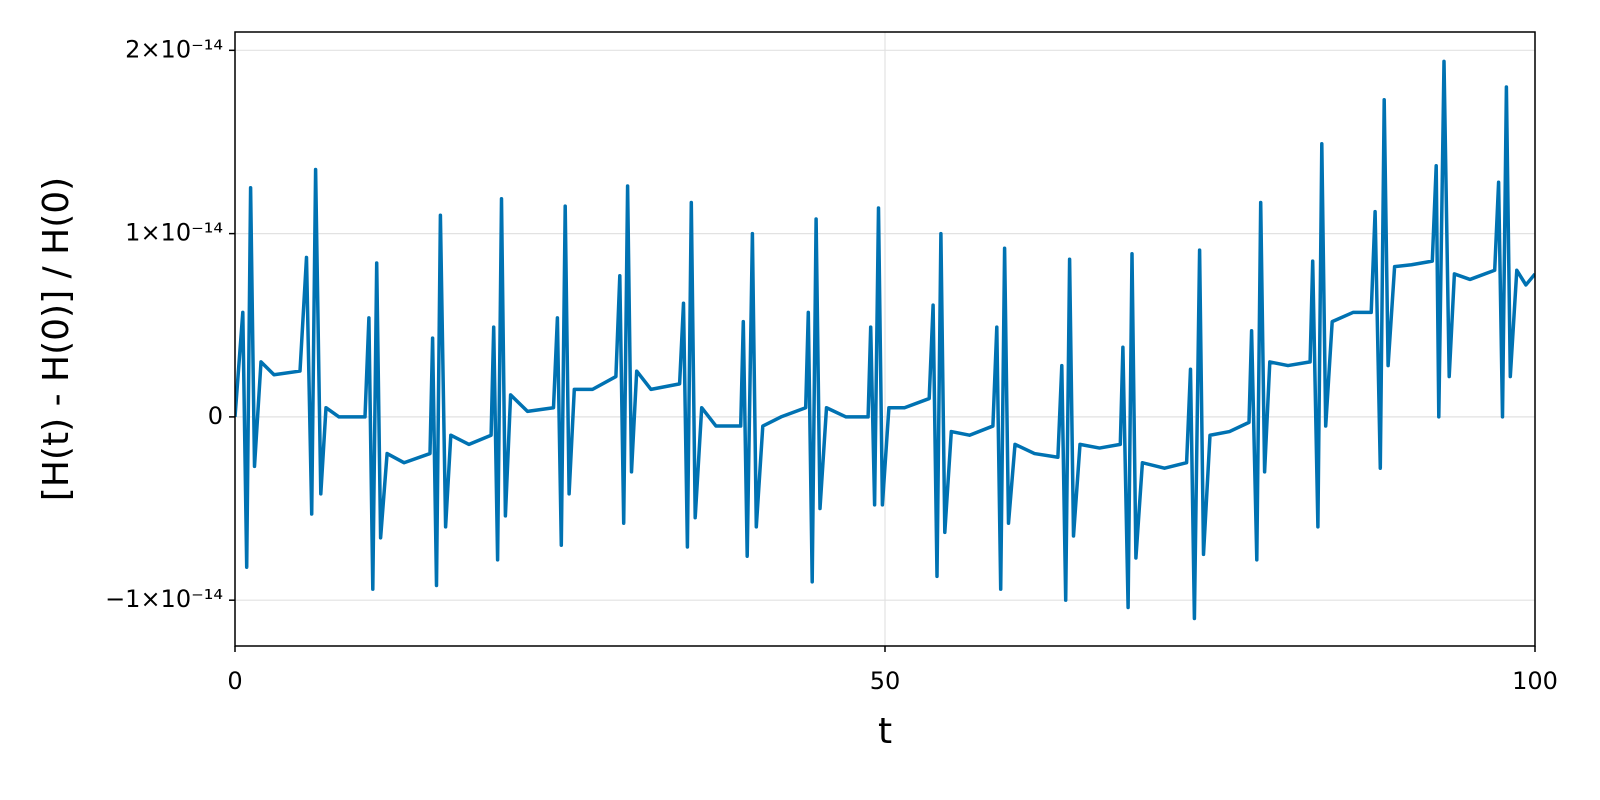  Describe the element at coordinates (234, 681) in the screenshot. I see `x-tick-label: 0` at that location.